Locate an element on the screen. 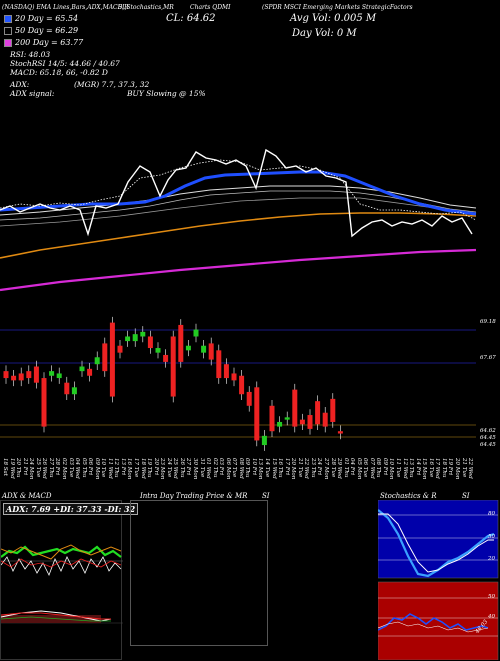 This screenshot has width=500, height=661. ema-blue-line is located at coordinates (238, 193).